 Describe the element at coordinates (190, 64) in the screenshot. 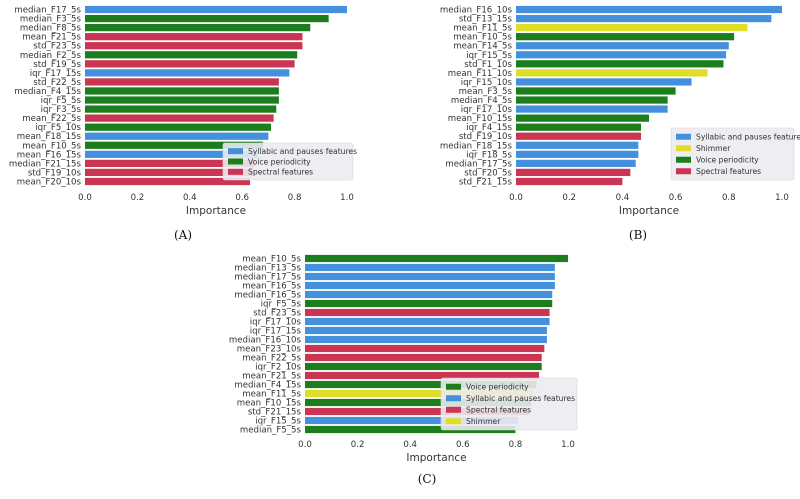

I see `bar-std-F19-5s` at that location.